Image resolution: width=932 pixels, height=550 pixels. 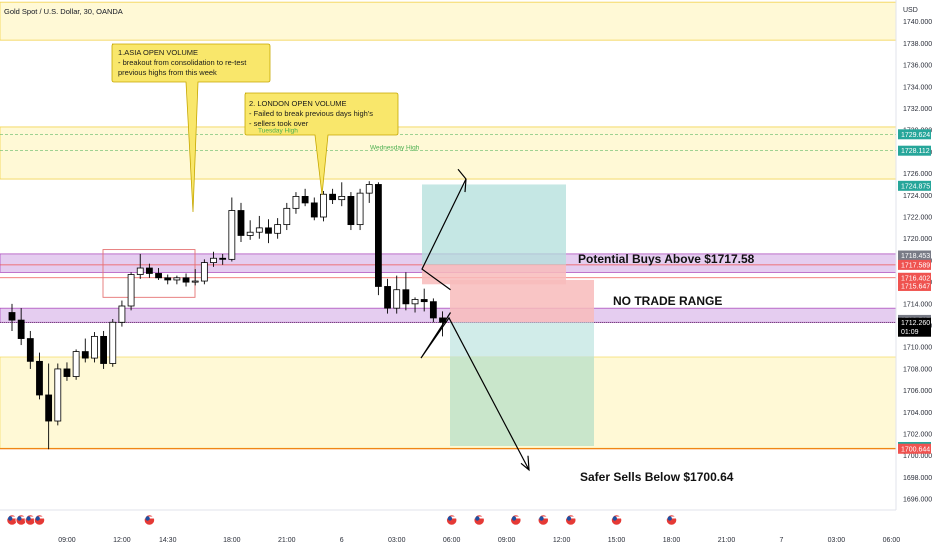 What do you see at coordinates (915, 151) in the screenshot?
I see `price-tag-label: 1728.112` at bounding box center [915, 151].